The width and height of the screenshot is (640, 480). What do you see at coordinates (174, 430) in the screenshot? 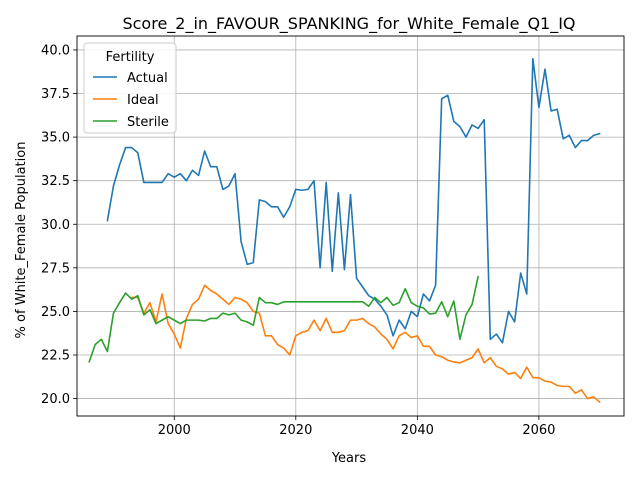
I see `x-tick-label: 2000` at bounding box center [174, 430].